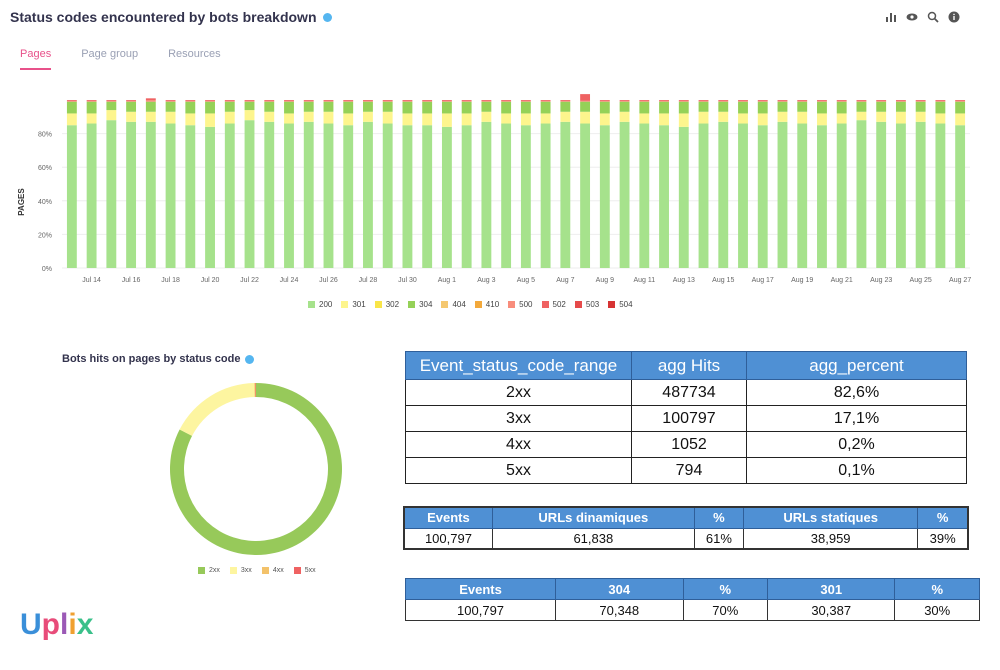 The image size is (1000, 670). What do you see at coordinates (255, 390) in the screenshot?
I see `donut-slice-5xx` at bounding box center [255, 390].